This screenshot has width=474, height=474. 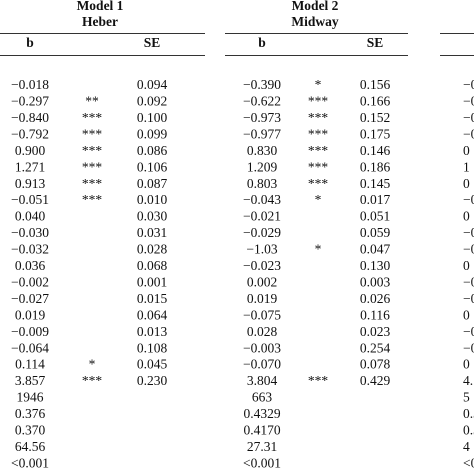 What do you see at coordinates (30, 380) in the screenshot?
I see `coefficient: 3.857` at bounding box center [30, 380].